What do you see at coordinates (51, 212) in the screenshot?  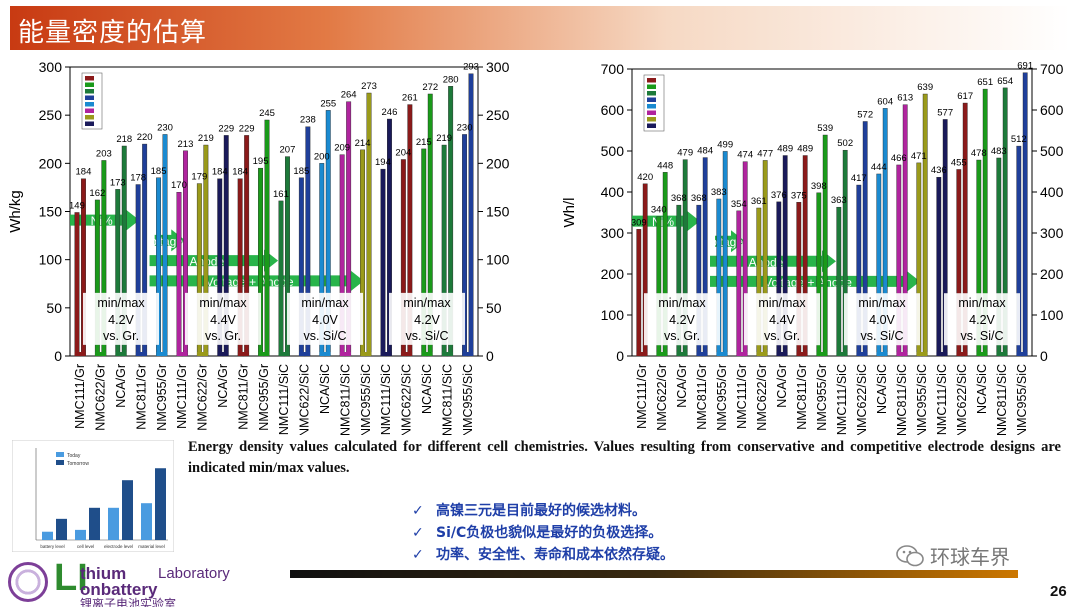 I see `y-tick-label-left: 150` at bounding box center [51, 212].